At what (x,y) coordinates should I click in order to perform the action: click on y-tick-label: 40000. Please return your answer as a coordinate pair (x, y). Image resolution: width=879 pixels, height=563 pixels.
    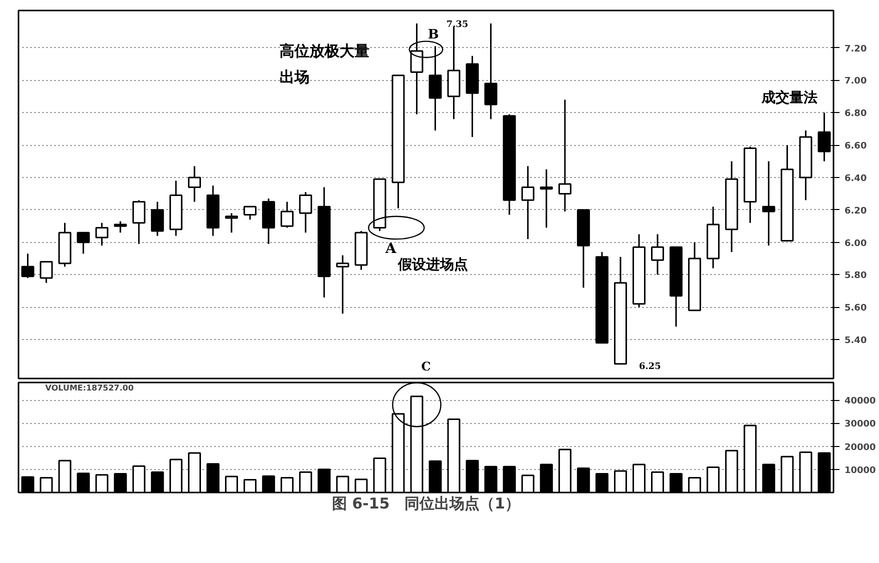
    Looking at the image, I should click on (860, 401).